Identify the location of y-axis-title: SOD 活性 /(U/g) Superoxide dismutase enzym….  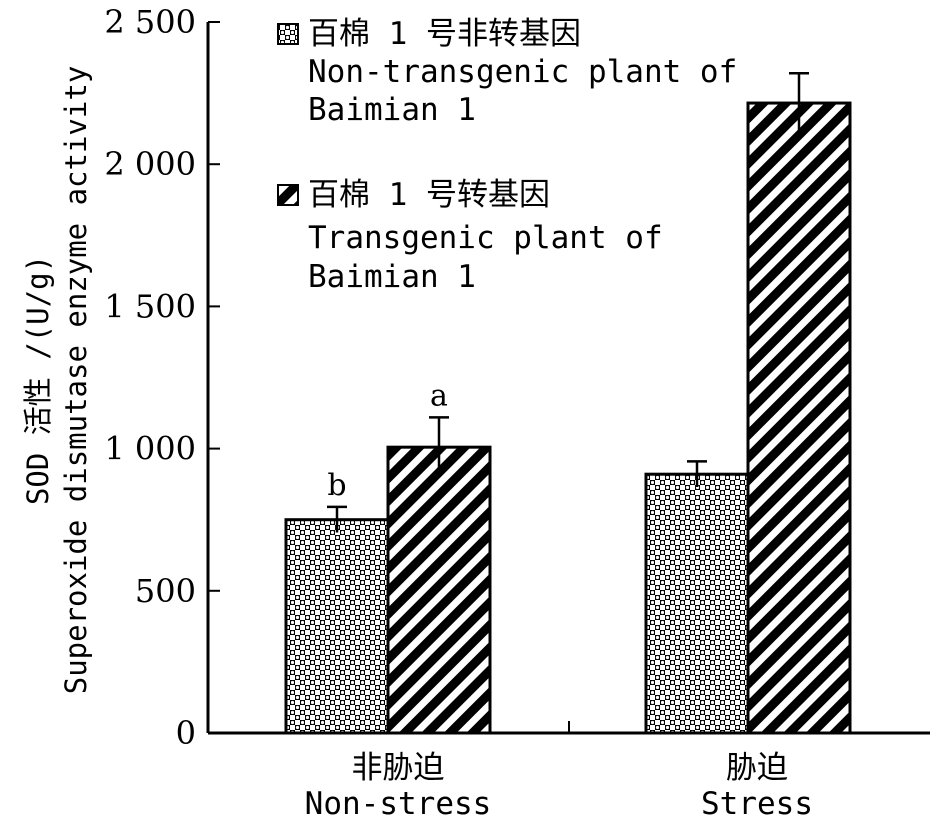
(57, 380).